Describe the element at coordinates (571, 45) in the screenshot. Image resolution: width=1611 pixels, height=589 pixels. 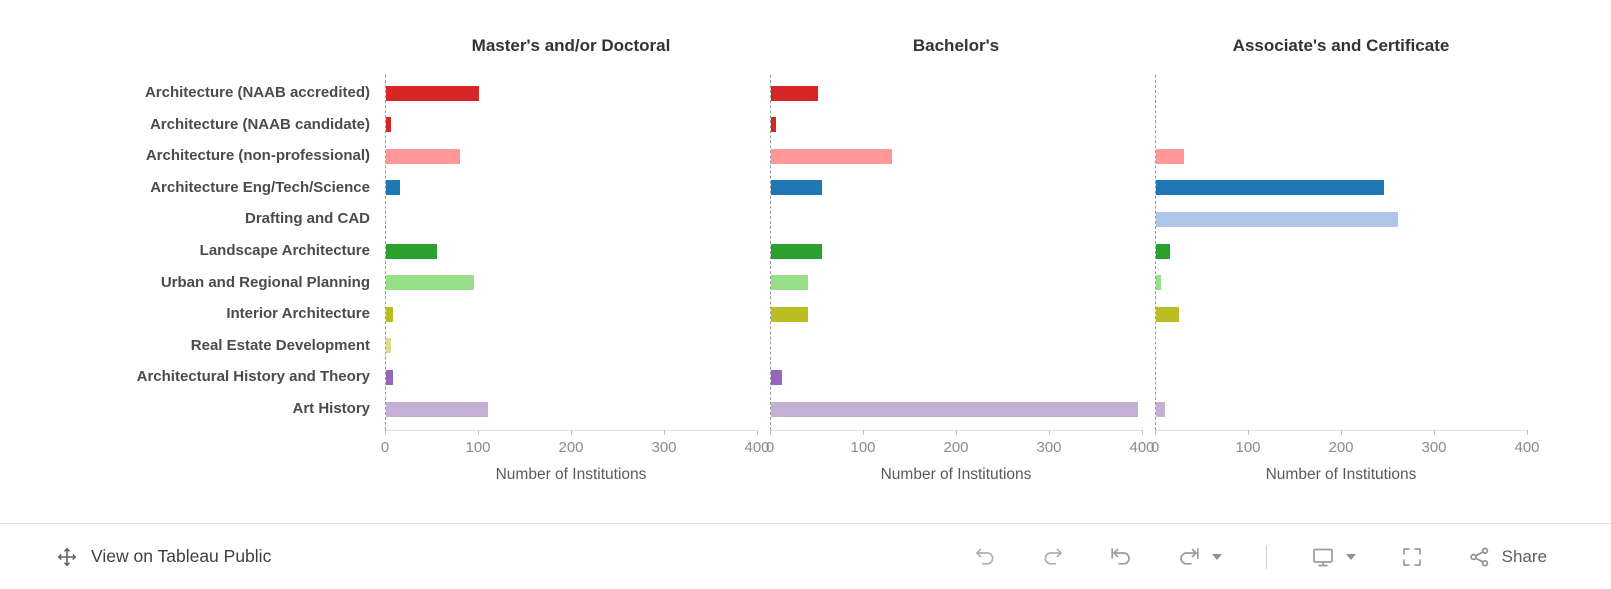
I see `panel-title-master-s-and-or-doctoral: Master's and/or Doctoral` at that location.